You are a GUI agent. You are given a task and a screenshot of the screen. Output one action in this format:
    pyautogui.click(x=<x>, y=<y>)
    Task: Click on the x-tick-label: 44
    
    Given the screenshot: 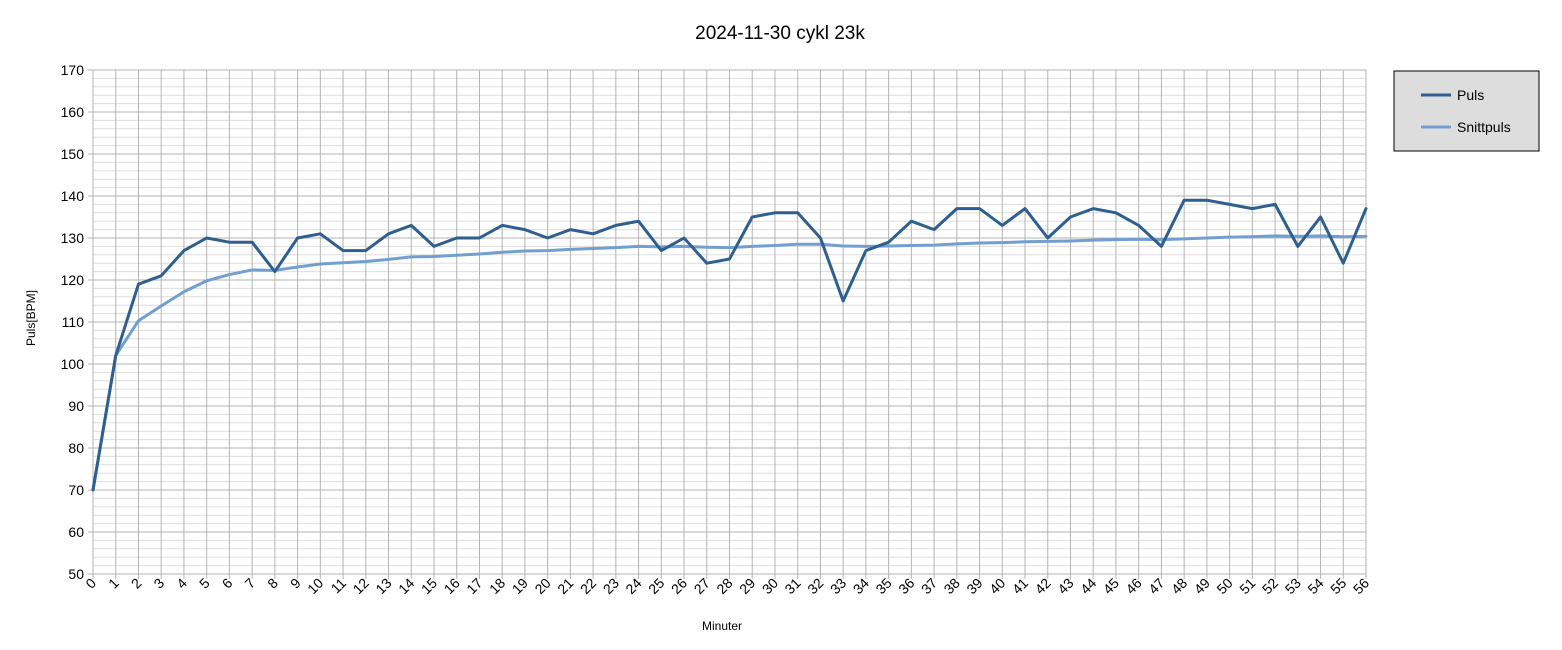 What is the action you would take?
    pyautogui.click(x=1088, y=586)
    